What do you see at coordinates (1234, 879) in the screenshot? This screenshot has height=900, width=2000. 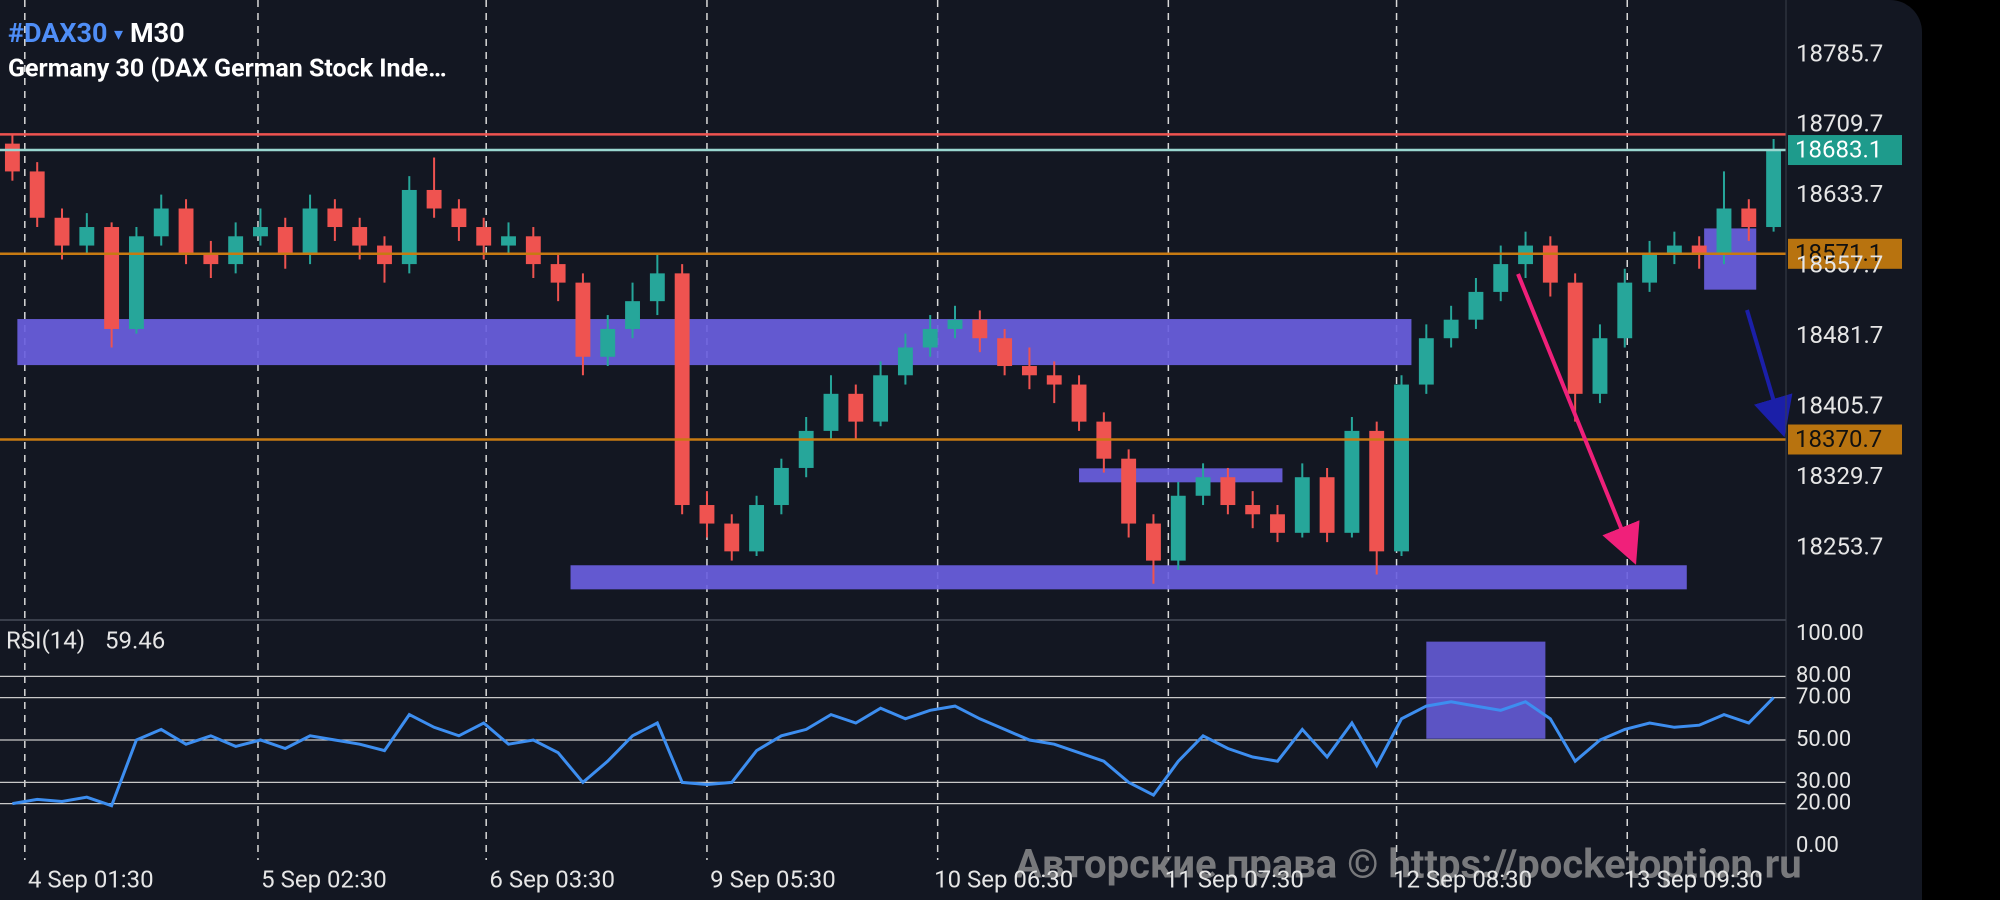 I see `x-tick-label: 11 Sep 07:30` at bounding box center [1234, 879].